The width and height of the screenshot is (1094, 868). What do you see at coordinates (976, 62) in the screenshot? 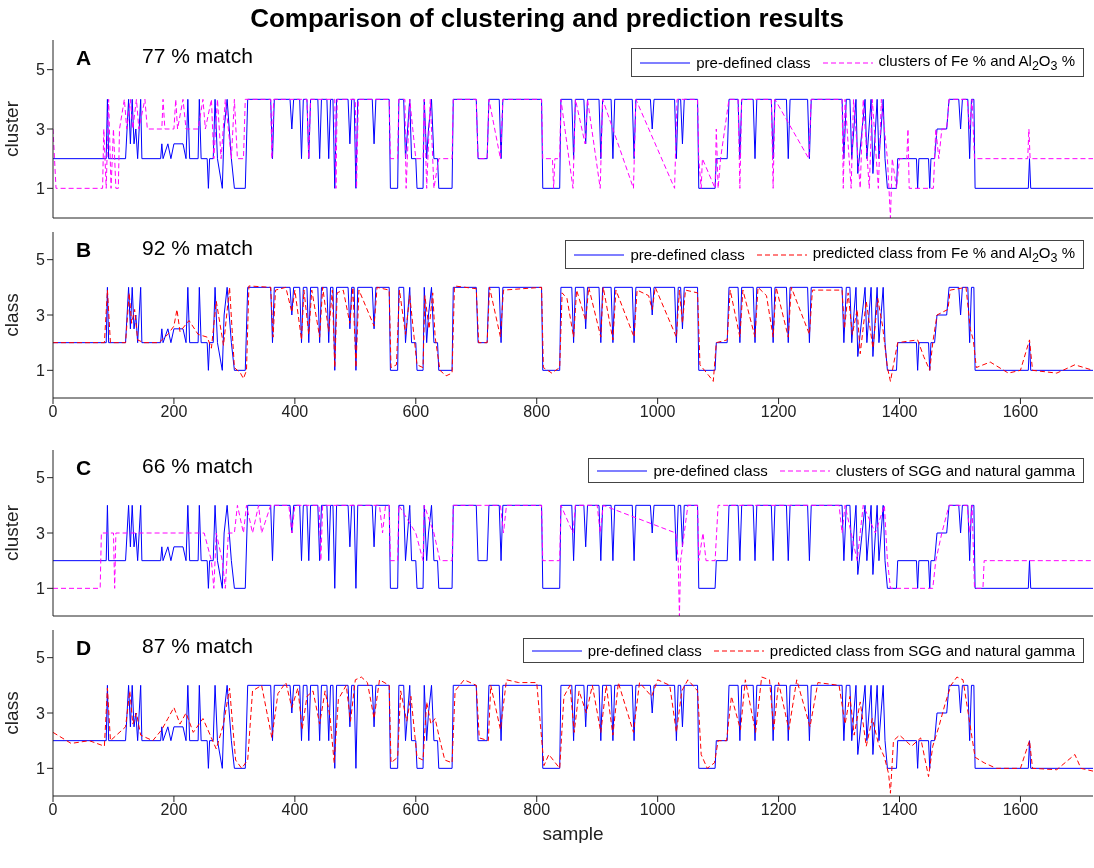
I see `legend-label: clusters of Fe % and Al$_{2}$O$_{3}$ %` at bounding box center [976, 62].